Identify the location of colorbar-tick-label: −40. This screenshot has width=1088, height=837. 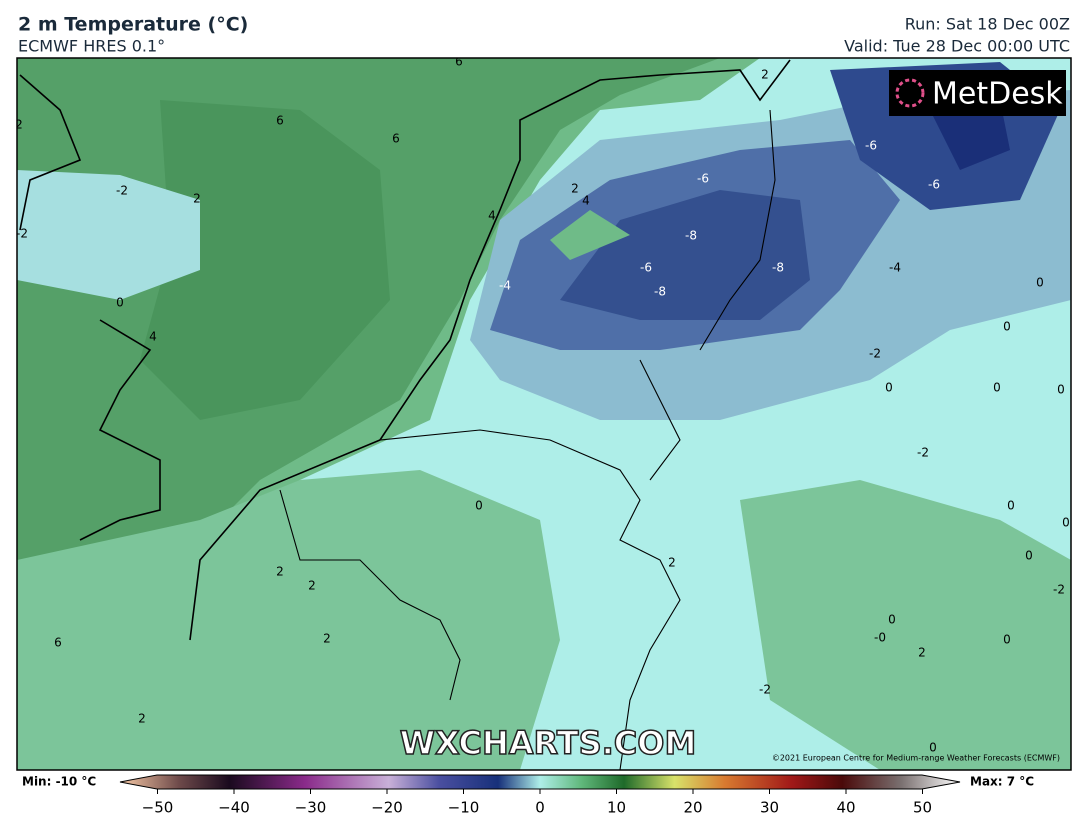
(234, 808).